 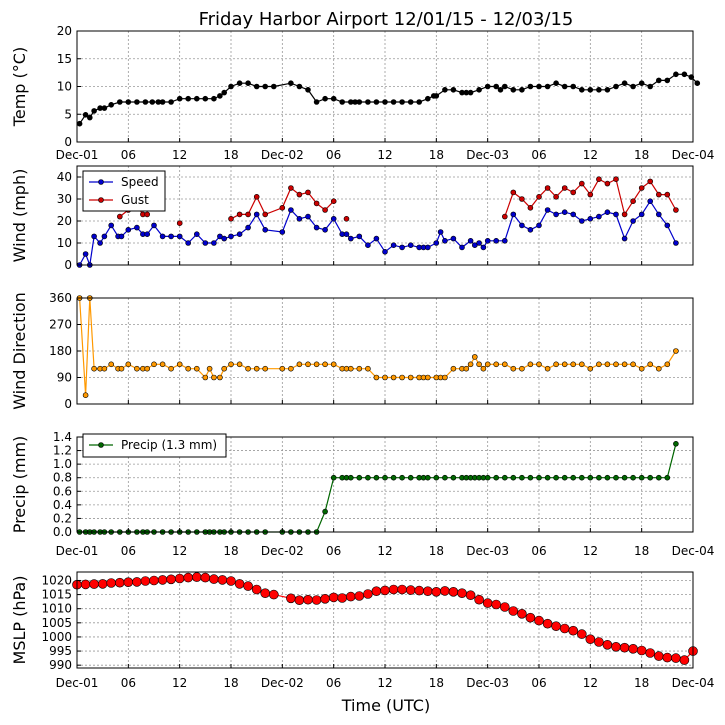 What do you see at coordinates (154, 445) in the screenshot?
I see `legend-box` at bounding box center [154, 445].